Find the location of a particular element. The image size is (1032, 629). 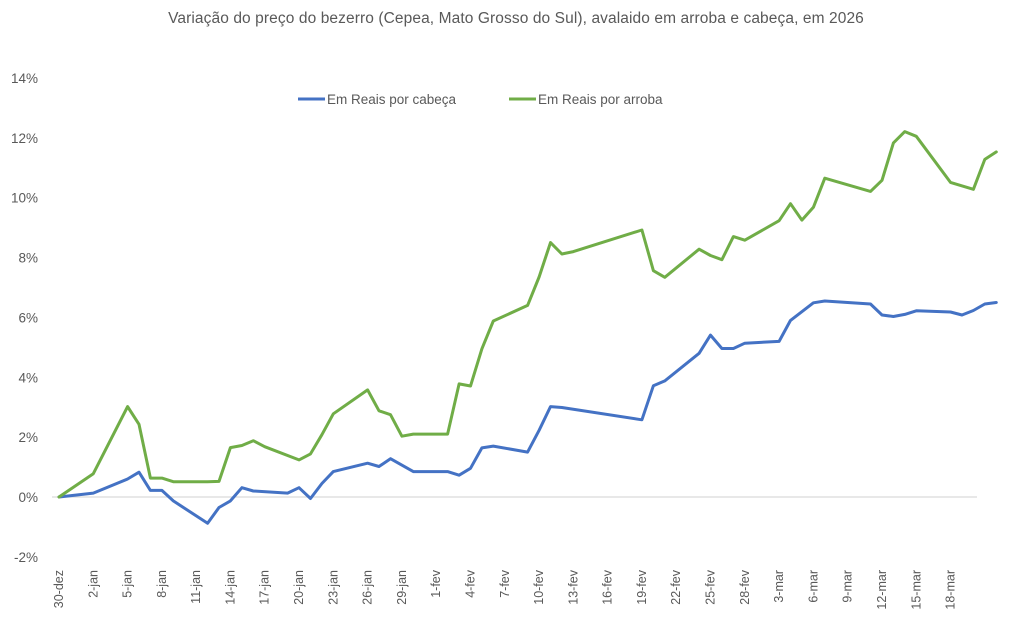

x-tick-label: 1-fev is located at coordinates (436, 583).